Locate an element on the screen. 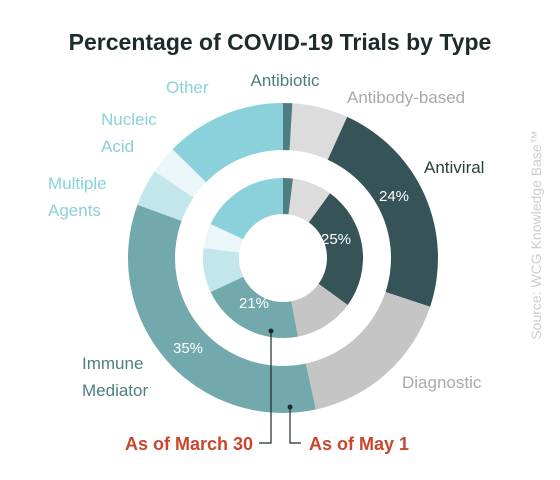 The width and height of the screenshot is (560, 480). leader-may-line is located at coordinates (295, 425).